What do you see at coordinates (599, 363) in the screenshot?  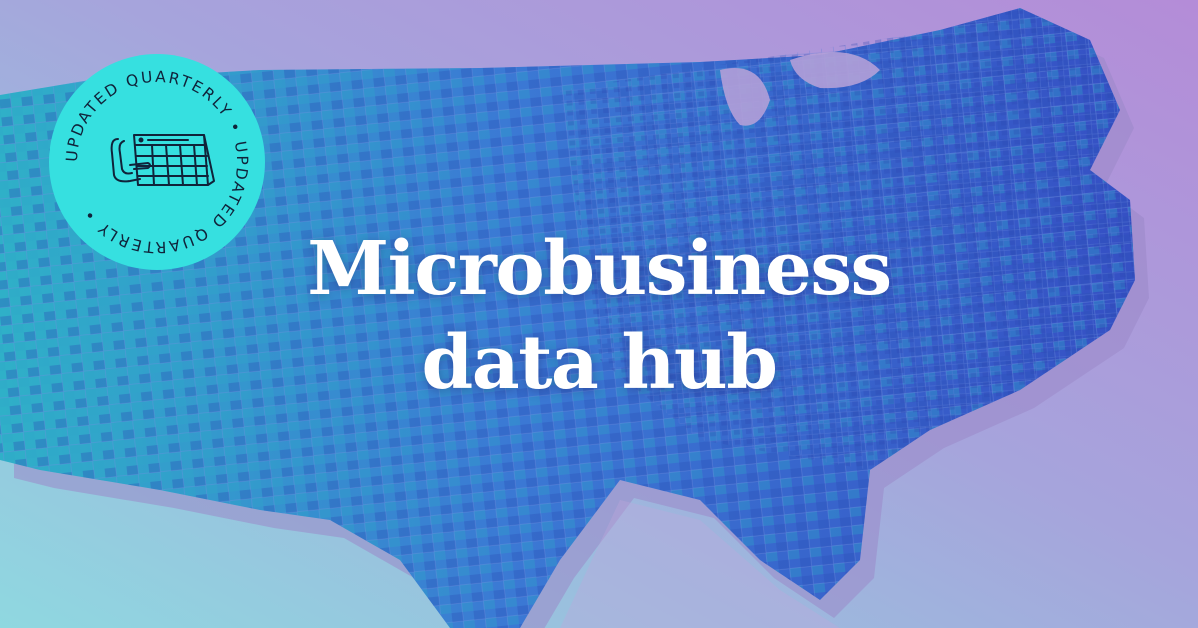 I see `title-line-2: data hub` at bounding box center [599, 363].